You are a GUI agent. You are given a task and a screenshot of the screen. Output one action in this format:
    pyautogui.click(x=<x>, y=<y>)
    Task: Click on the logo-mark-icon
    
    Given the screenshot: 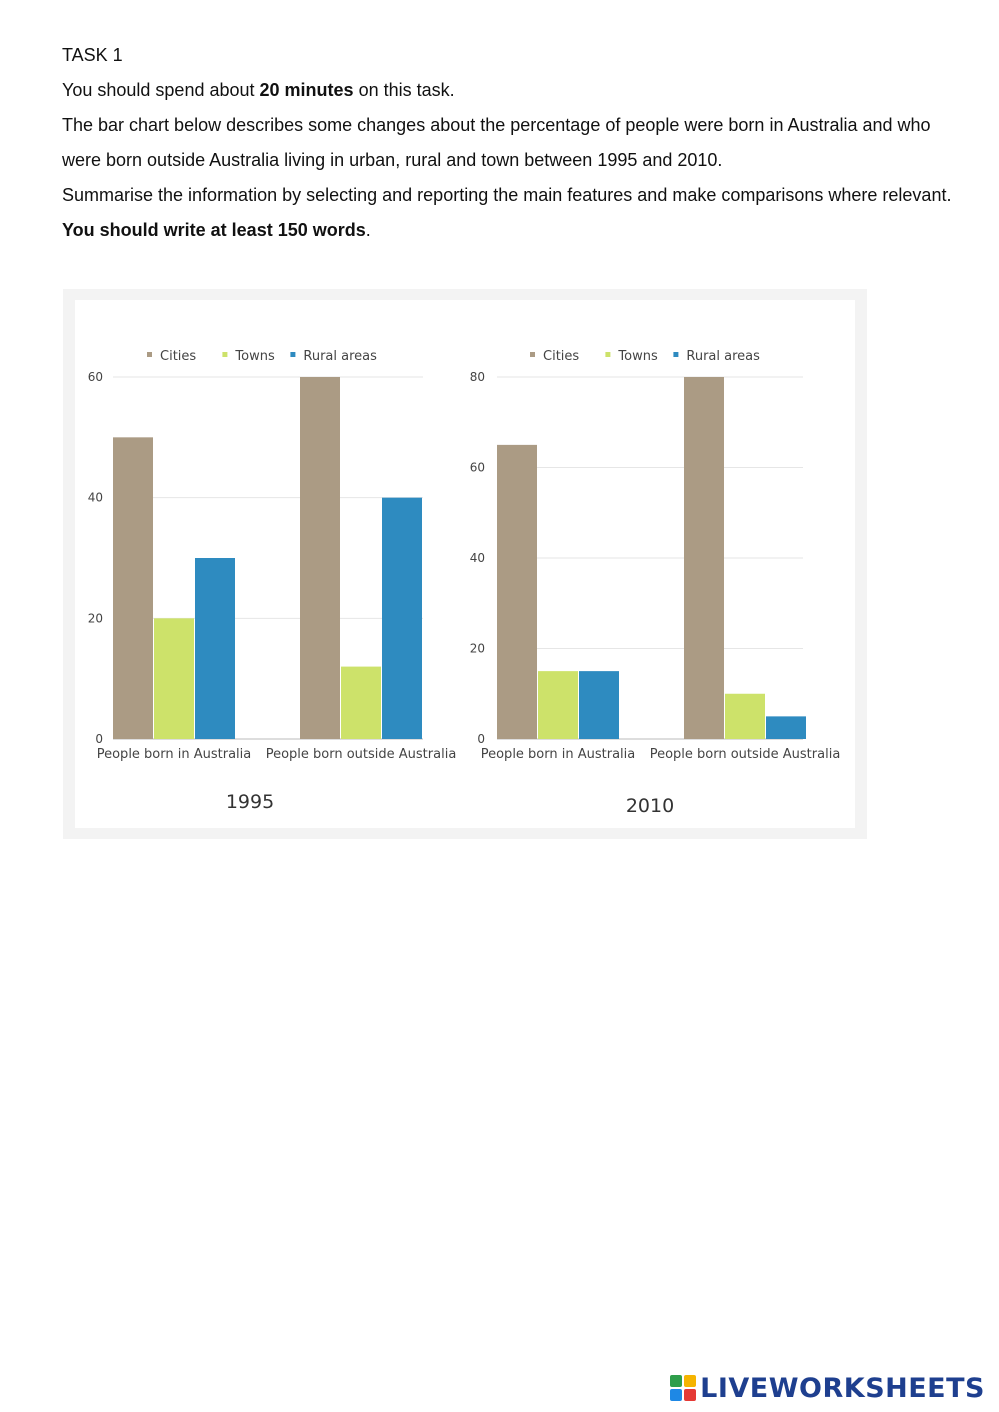 What is the action you would take?
    pyautogui.click(x=683, y=1388)
    